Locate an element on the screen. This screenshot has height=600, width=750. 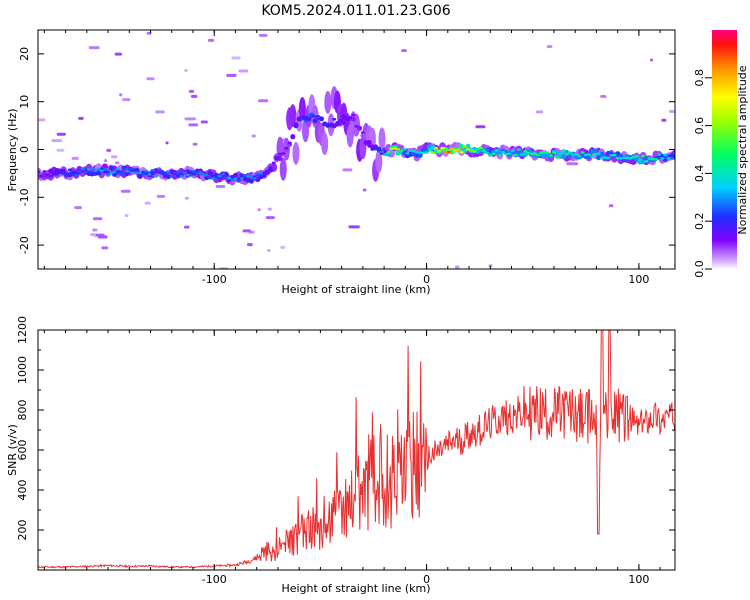
heatmap-y-tick-label: 20 is located at coordinates (24, 54).